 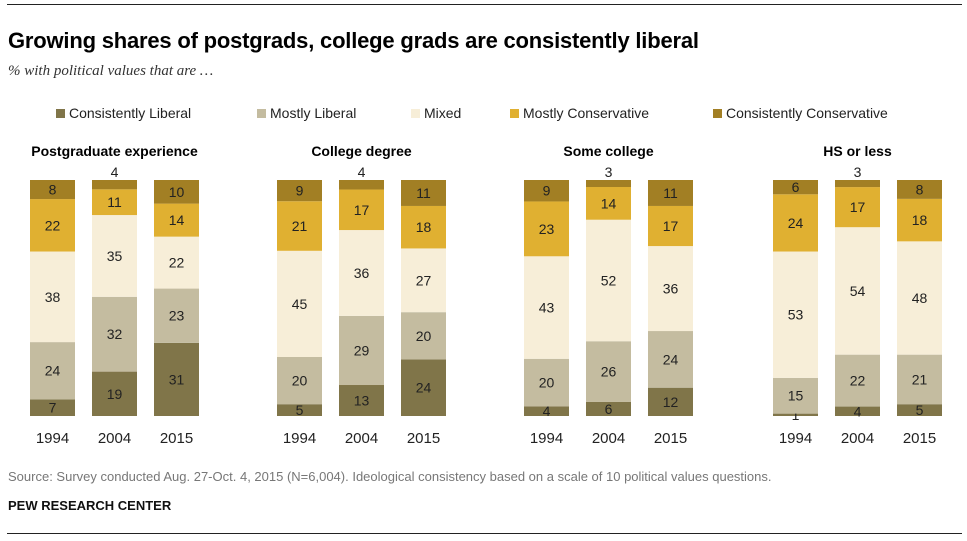 What do you see at coordinates (53, 297) in the screenshot?
I see `data-label: 38` at bounding box center [53, 297].